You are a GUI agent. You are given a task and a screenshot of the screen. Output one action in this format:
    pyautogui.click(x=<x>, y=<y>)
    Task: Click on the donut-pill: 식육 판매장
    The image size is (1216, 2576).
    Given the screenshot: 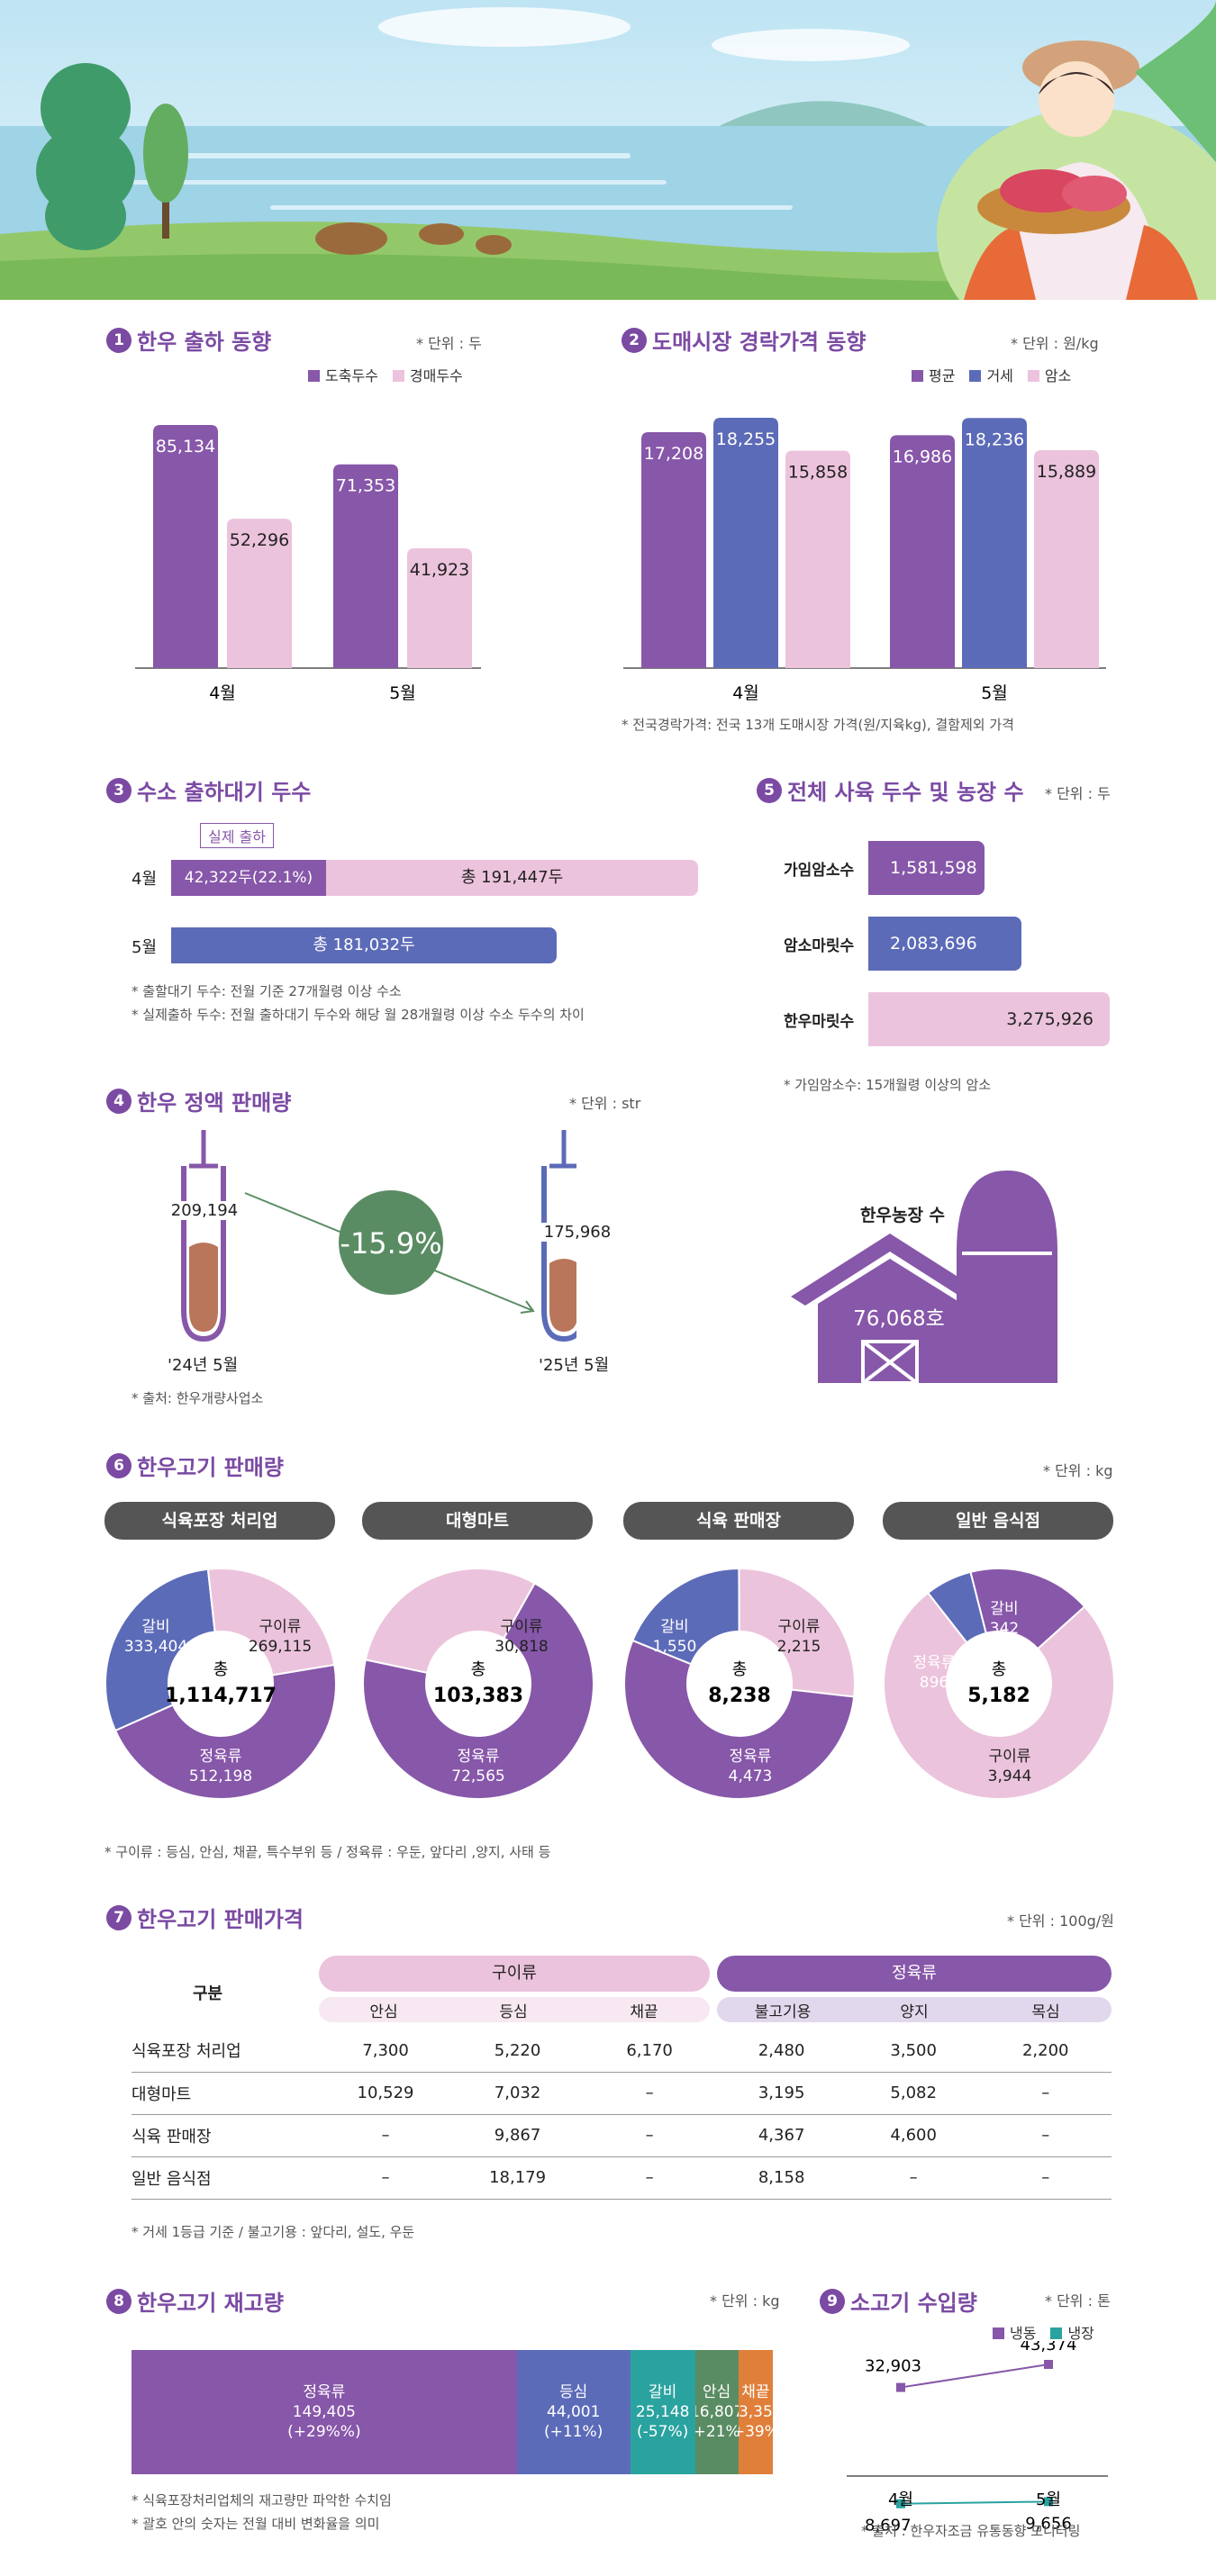 What is the action you would take?
    pyautogui.click(x=738, y=1521)
    